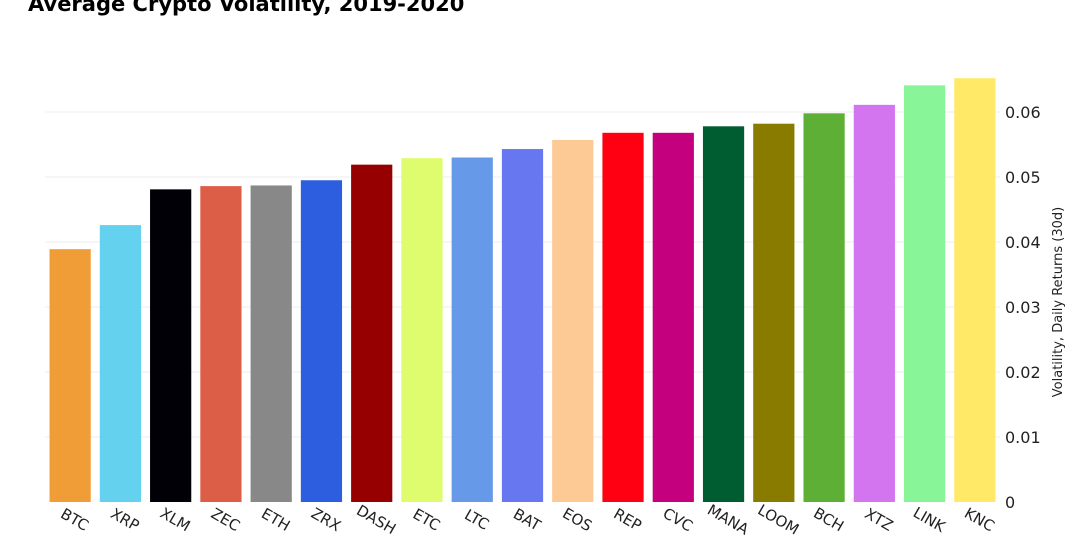 This screenshot has width=1080, height=552. Describe the element at coordinates (476, 520) in the screenshot. I see `x-tick-label: LTC` at that location.